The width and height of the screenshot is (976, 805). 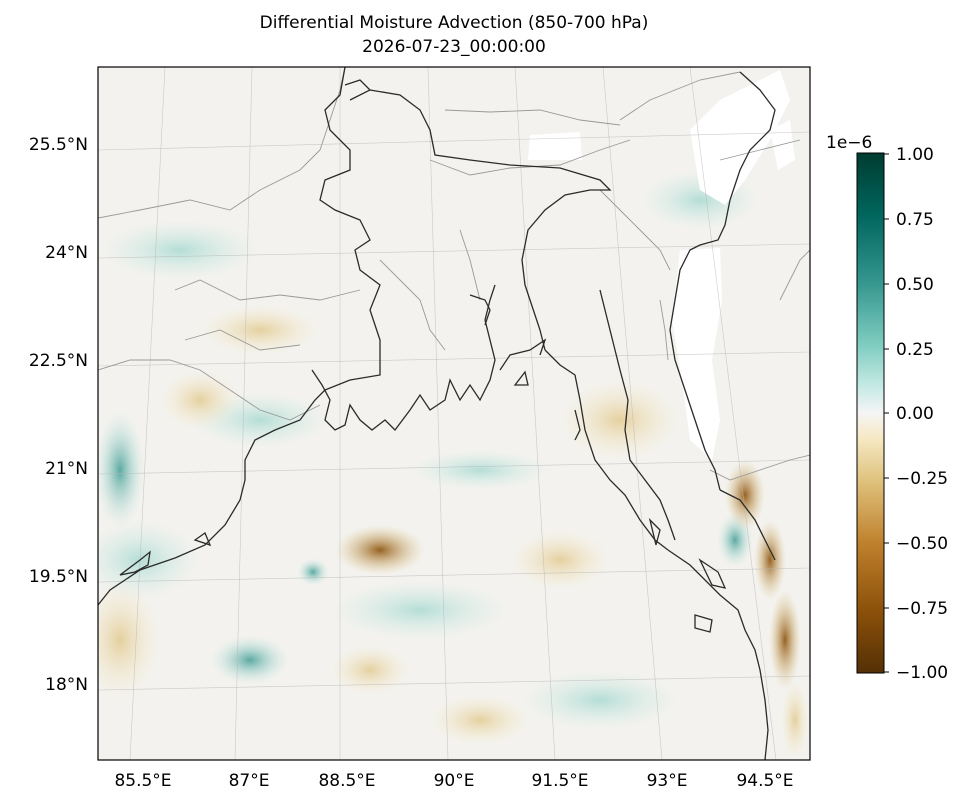 What do you see at coordinates (559, 781) in the screenshot?
I see `lon-tick-label: 91.5°E` at bounding box center [559, 781].